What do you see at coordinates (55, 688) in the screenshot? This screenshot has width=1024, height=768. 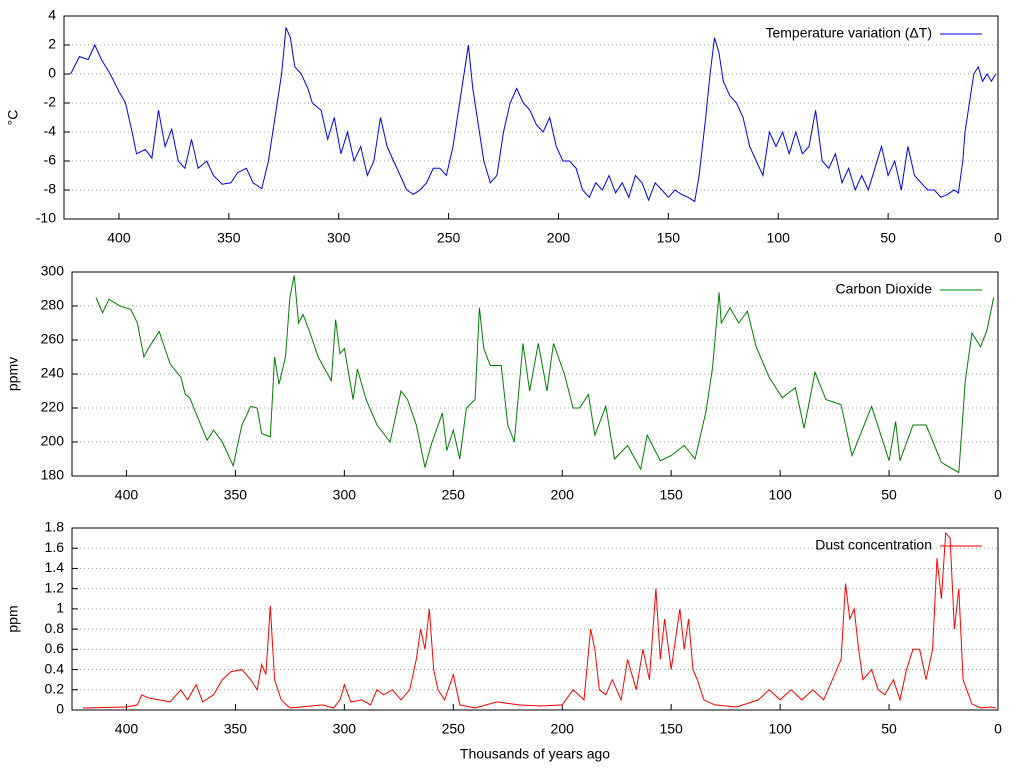 I see `y-tick-label: 0.2` at bounding box center [55, 688].